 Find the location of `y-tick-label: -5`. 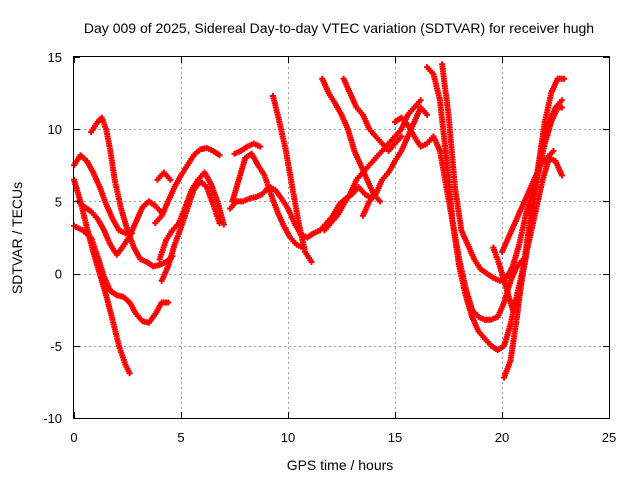

y-tick-label: -5 is located at coordinates (56, 346).